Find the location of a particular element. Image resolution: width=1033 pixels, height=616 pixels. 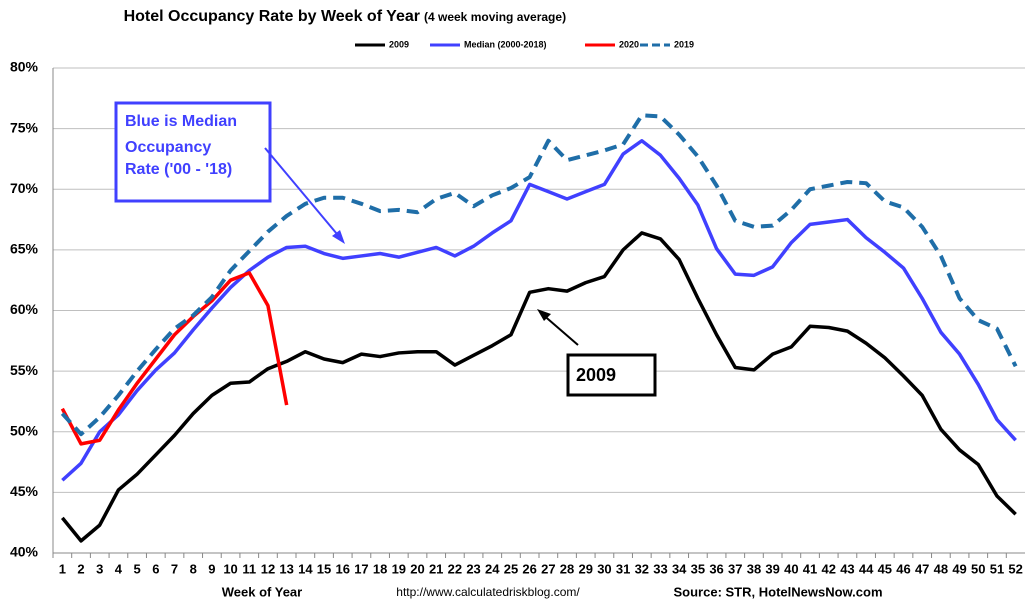

x-tick-label: 8 is located at coordinates (193, 568).